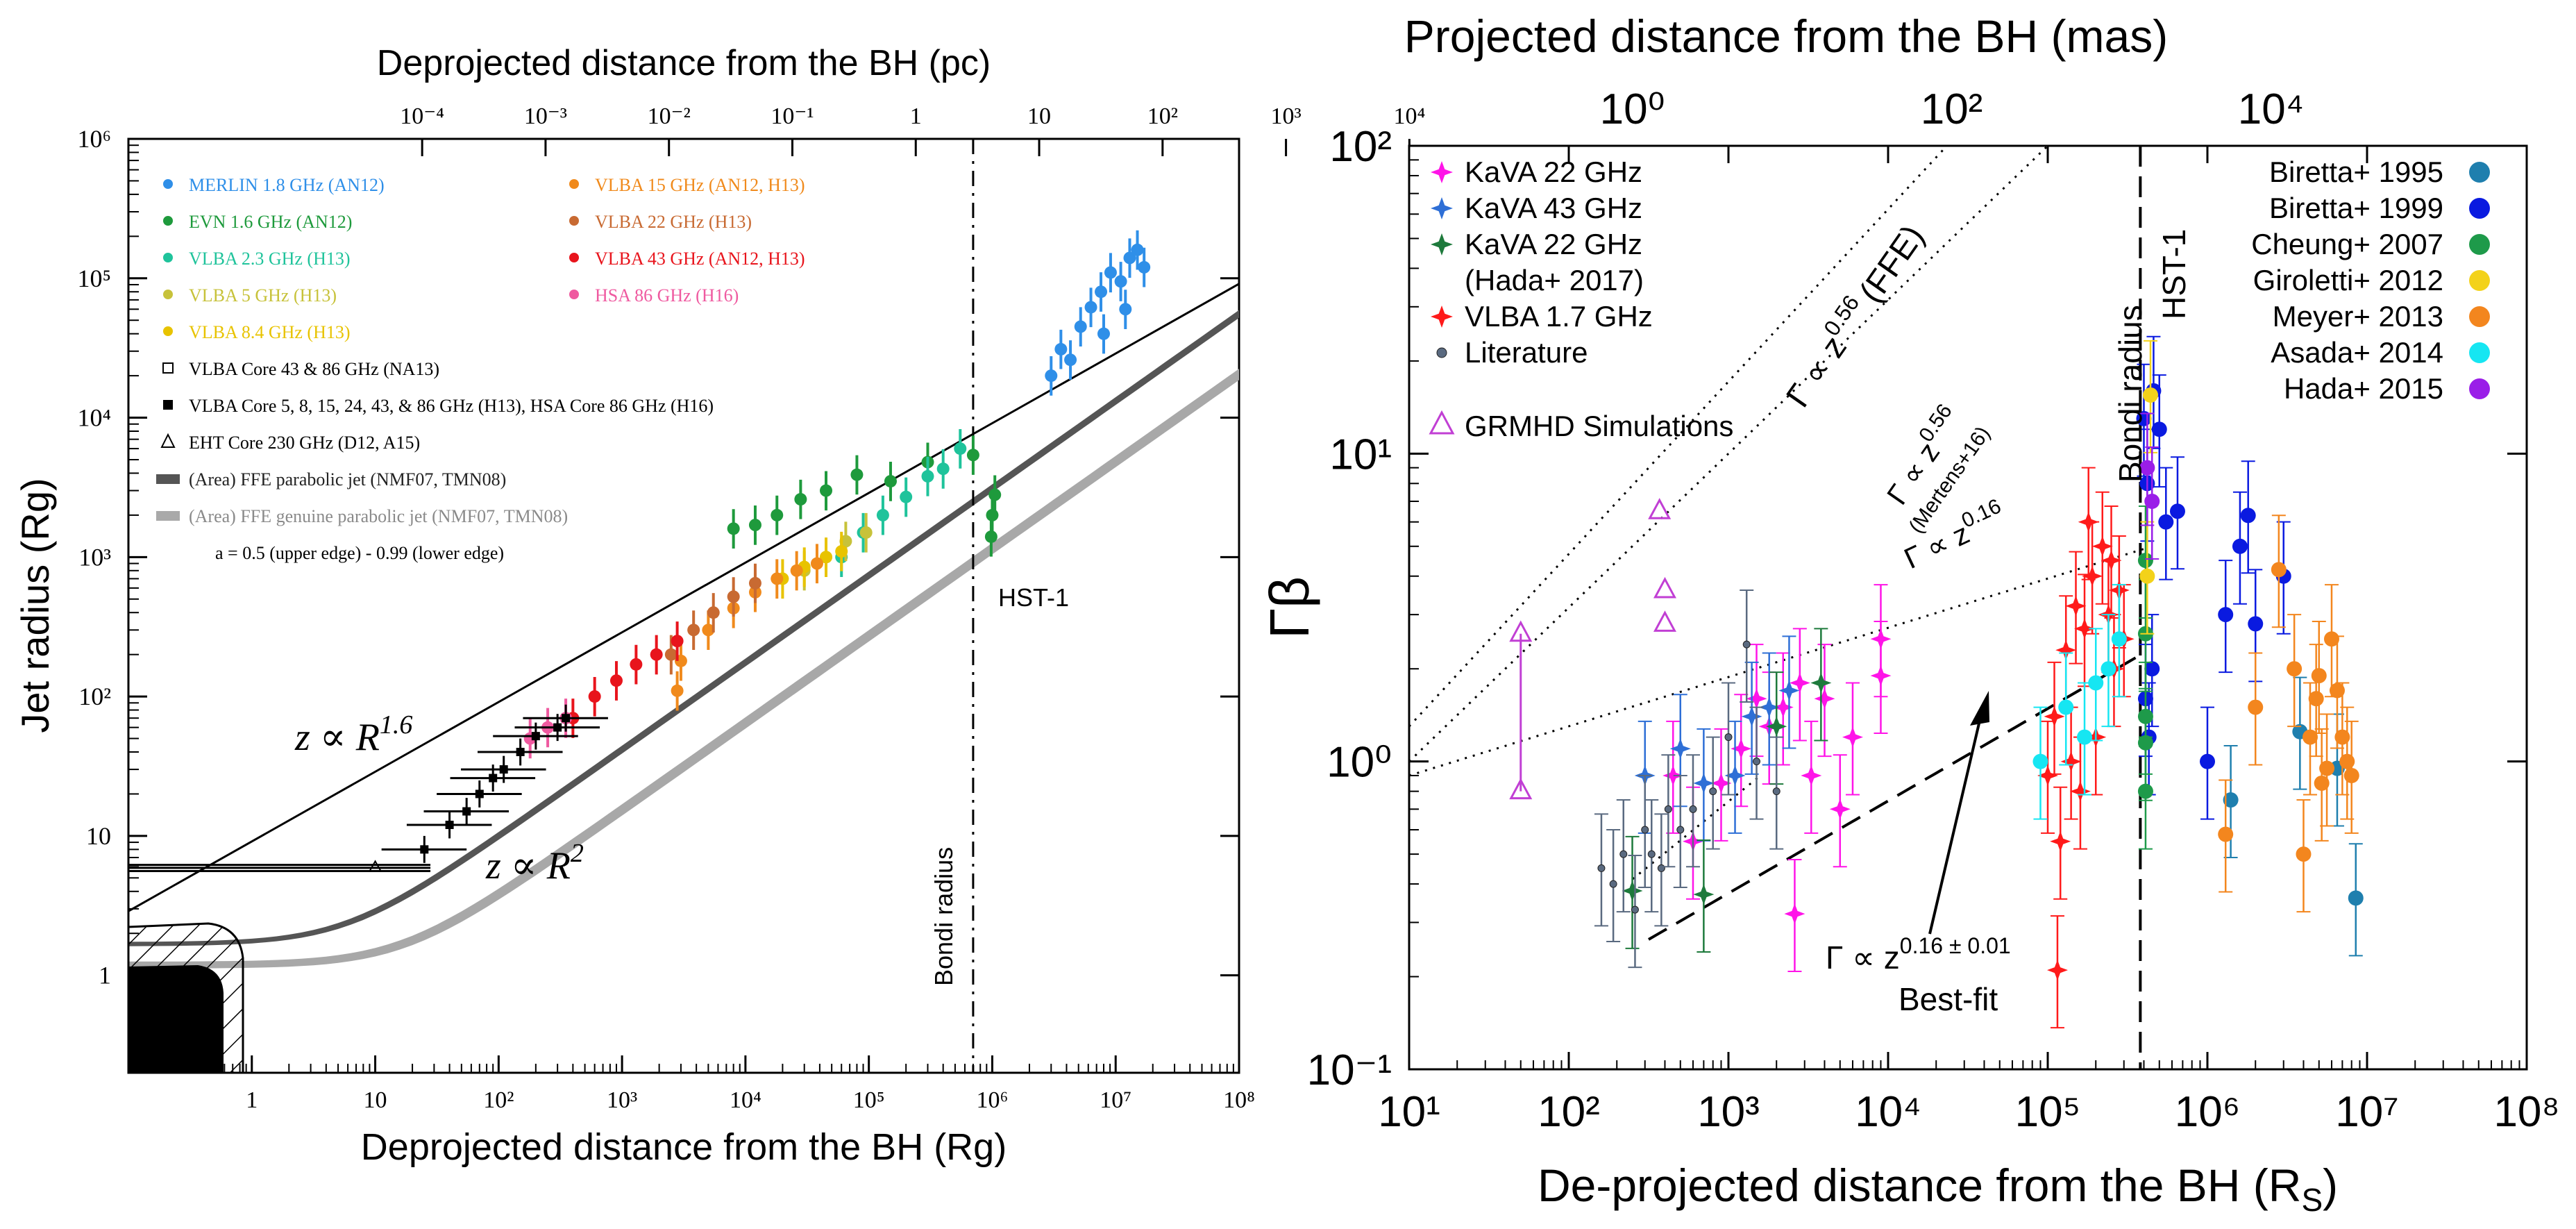 The width and height of the screenshot is (2576, 1229). What do you see at coordinates (2363, 388) in the screenshot?
I see `legend-label: Hada+ 2015` at bounding box center [2363, 388].